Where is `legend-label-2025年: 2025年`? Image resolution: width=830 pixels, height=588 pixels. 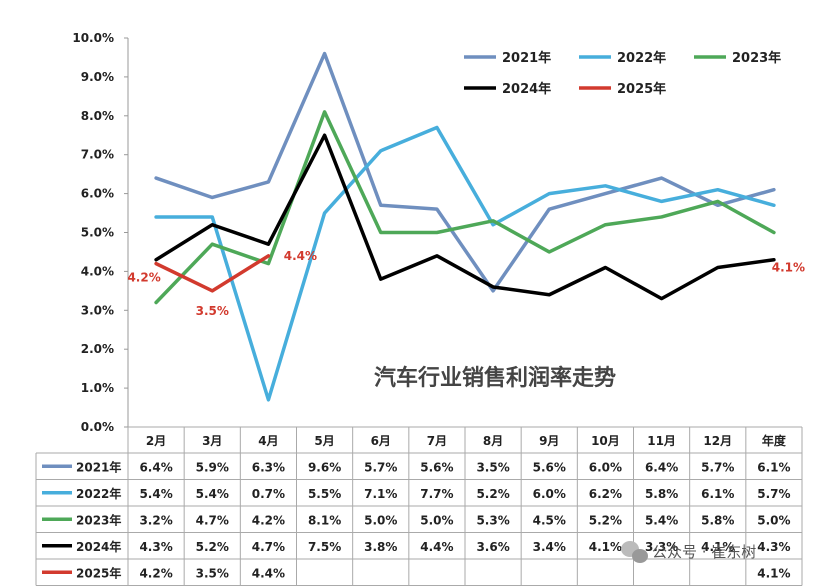
legend-label-2025年: 2025年 is located at coordinates (641, 89).